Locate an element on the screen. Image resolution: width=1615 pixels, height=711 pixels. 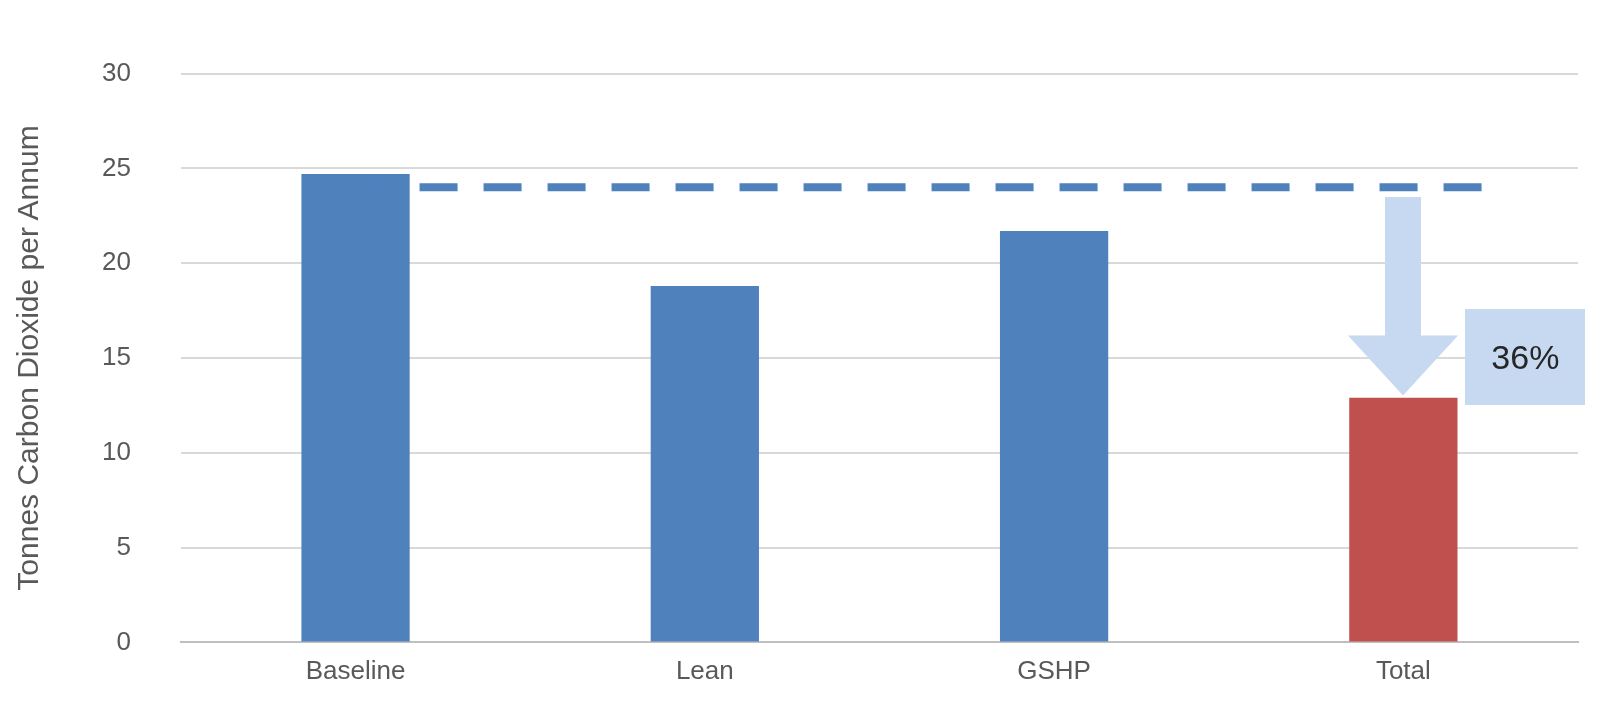
x-tick-label: Baseline is located at coordinates (355, 670).